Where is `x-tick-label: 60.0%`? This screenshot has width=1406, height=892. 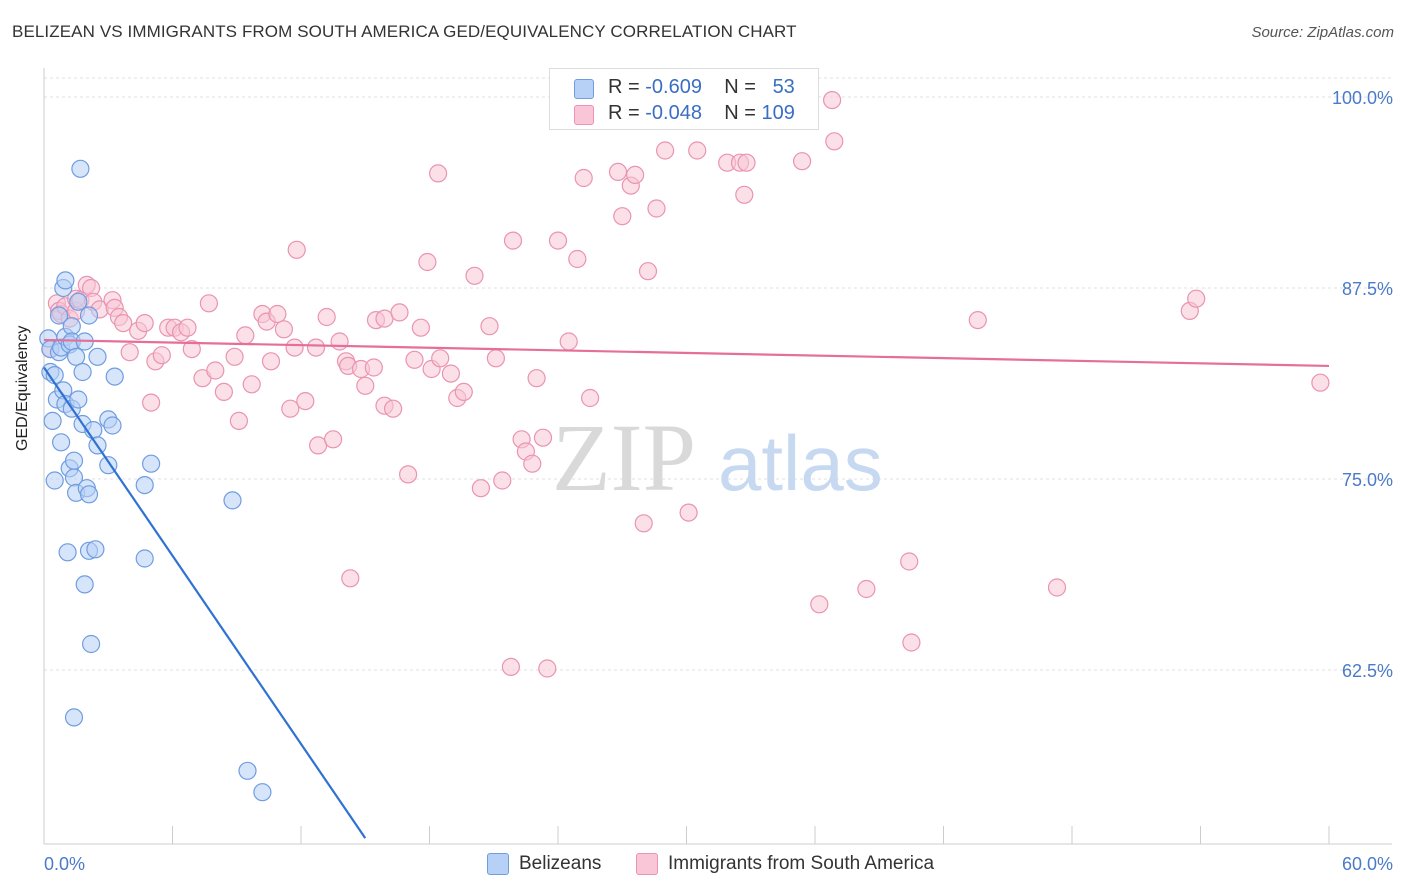 x-tick-label: 60.0% is located at coordinates (1367, 864).